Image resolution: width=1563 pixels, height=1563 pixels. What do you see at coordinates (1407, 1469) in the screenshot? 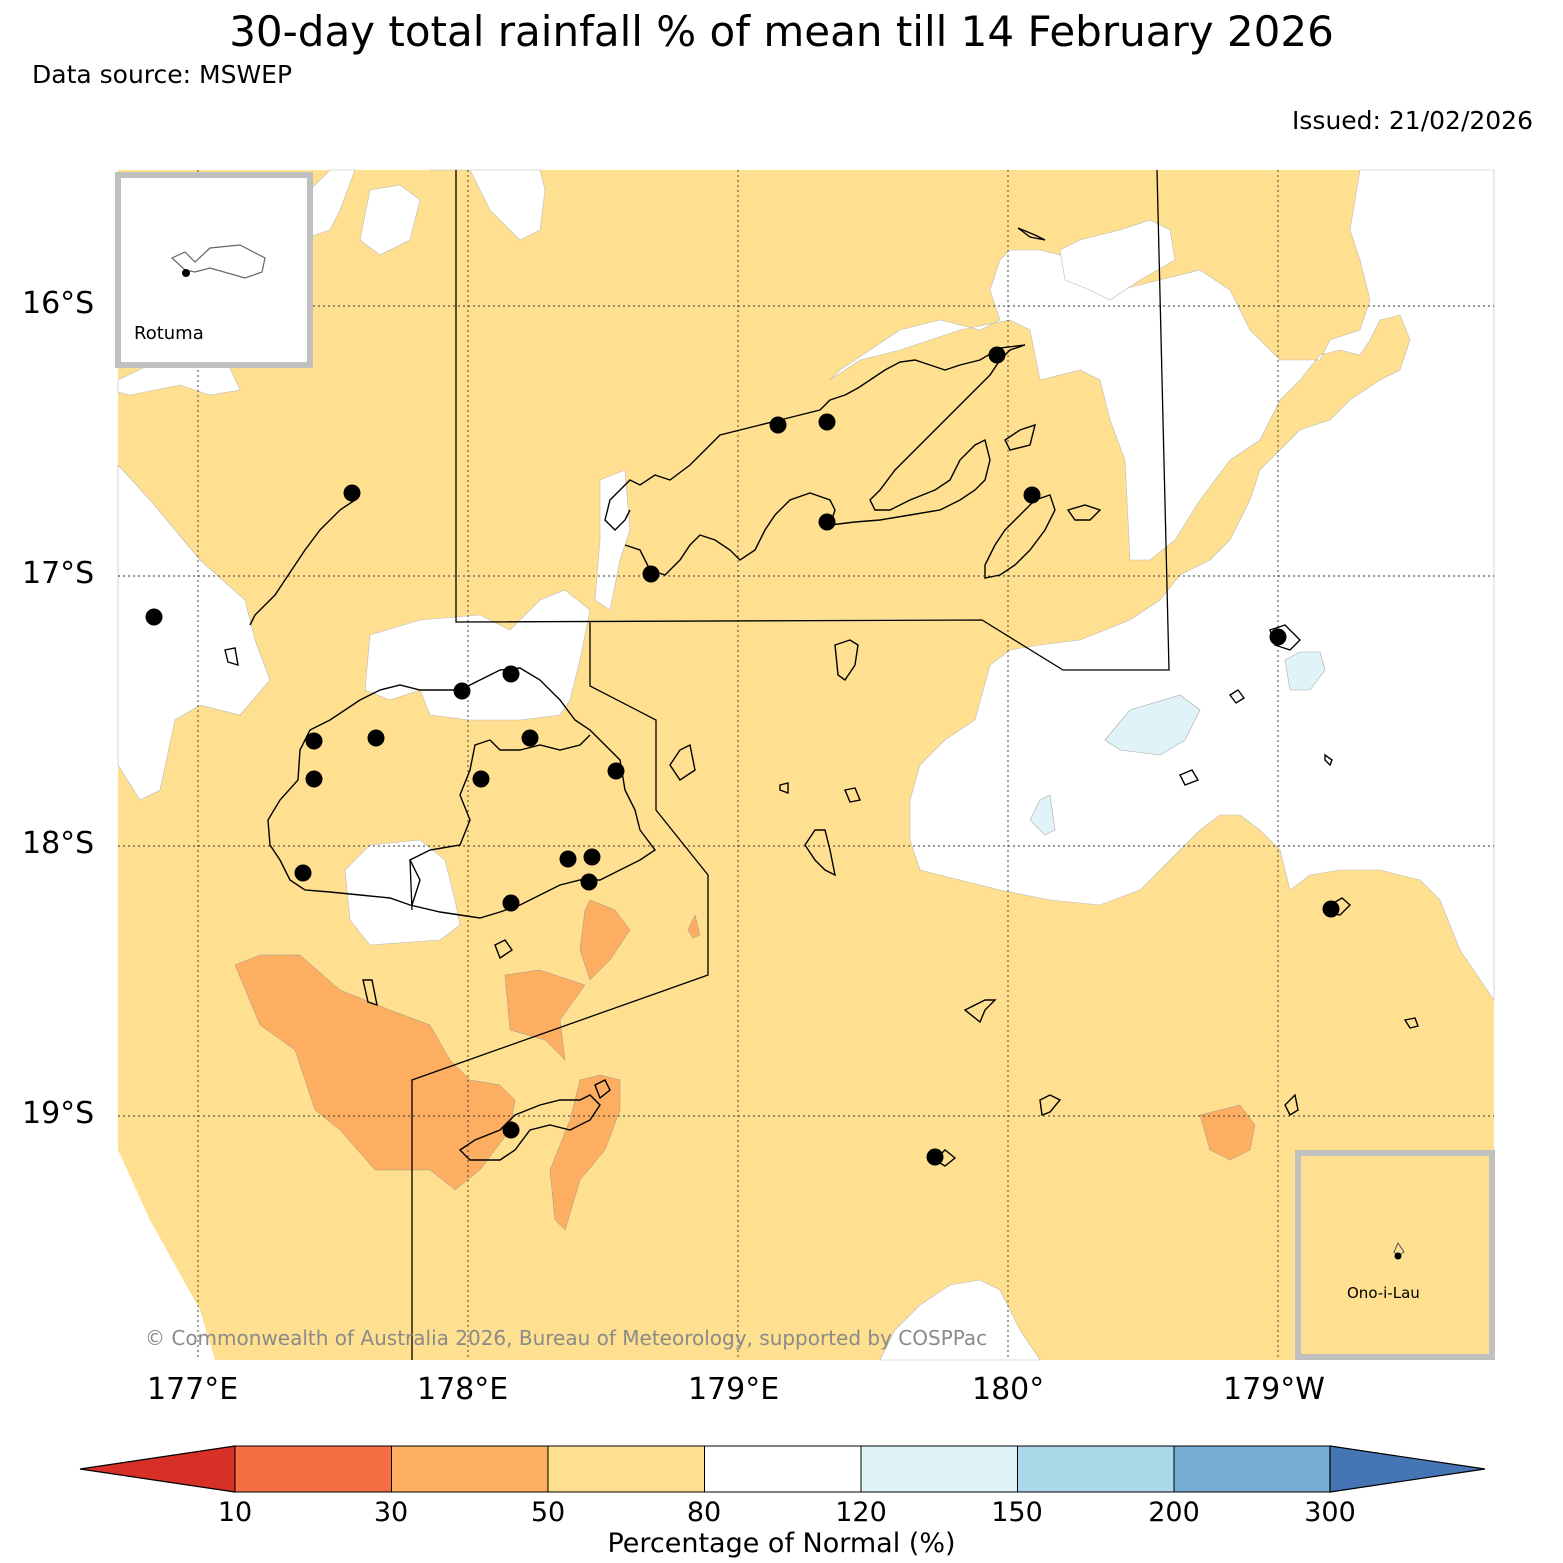
I see `colorbar-extend-high` at bounding box center [1407, 1469].